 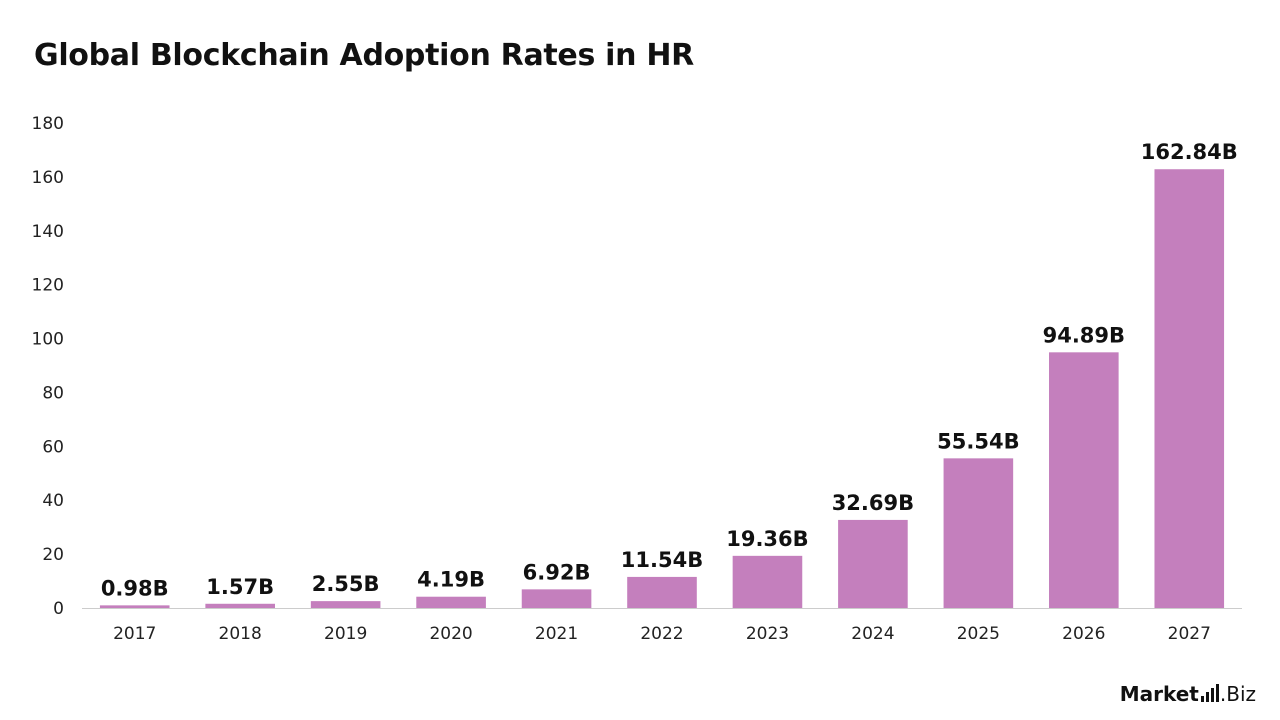 I want to click on data-label: 2.55B, so click(x=346, y=584).